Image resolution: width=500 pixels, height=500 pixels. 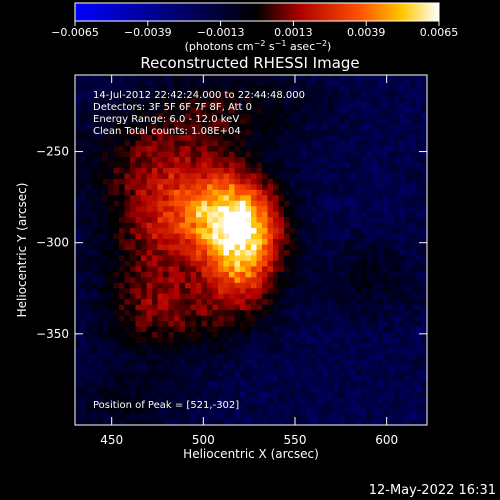 What do you see at coordinates (249, 63) in the screenshot?
I see `chart-title: Reconstructed RHESSI Image` at bounding box center [249, 63].